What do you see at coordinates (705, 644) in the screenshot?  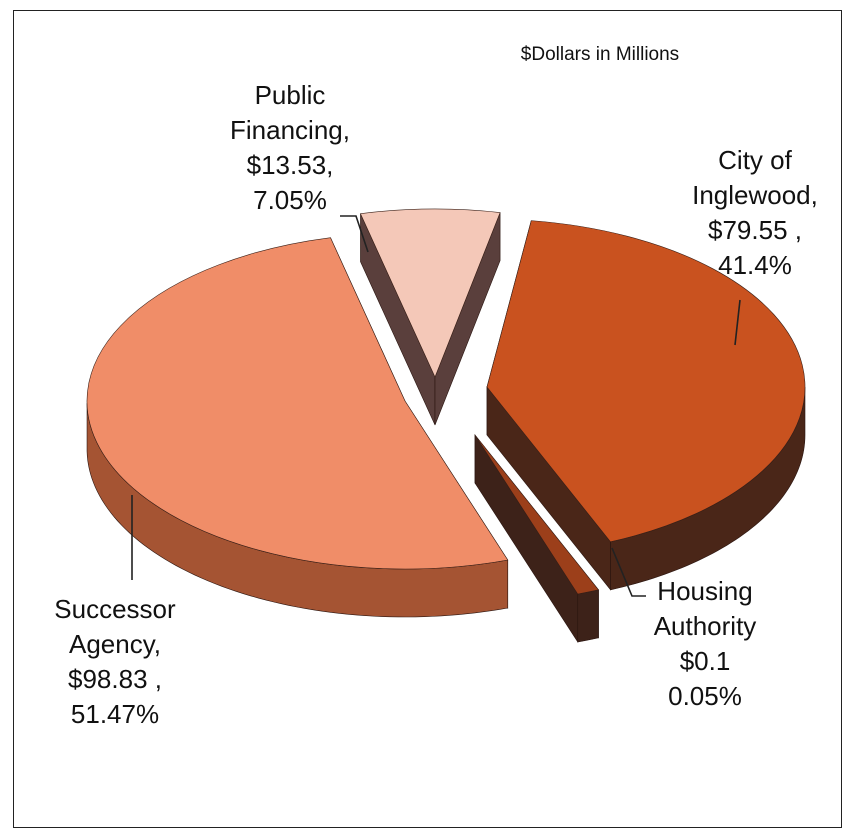 I see `slice-label-housing-authority: Housing Authority $0.1 0.05%` at bounding box center [705, 644].